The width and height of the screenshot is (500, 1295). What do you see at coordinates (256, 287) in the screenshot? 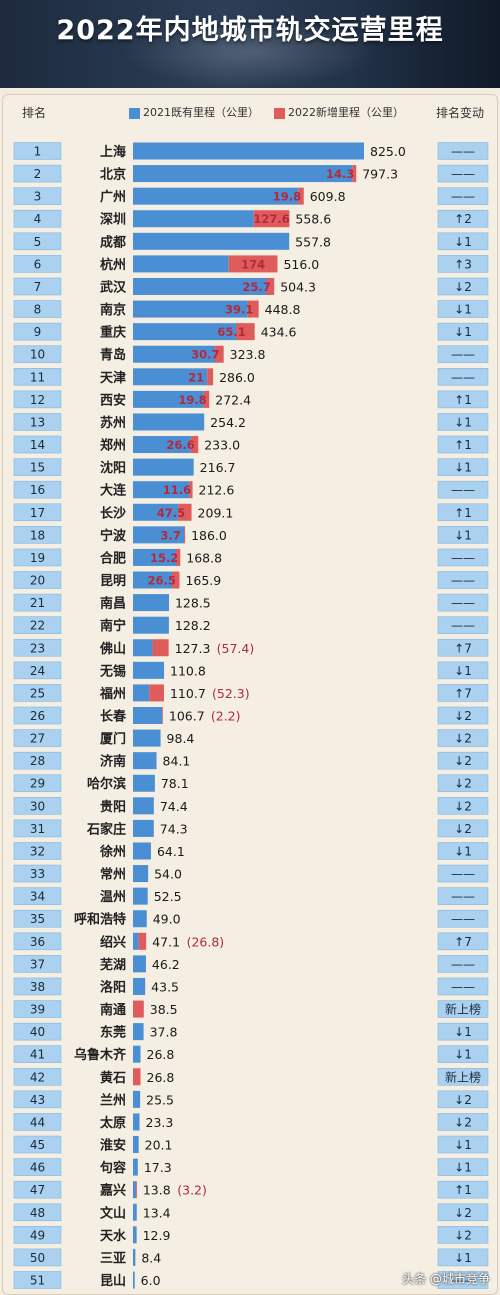
I see `added-value-label: 25.7` at bounding box center [256, 287].